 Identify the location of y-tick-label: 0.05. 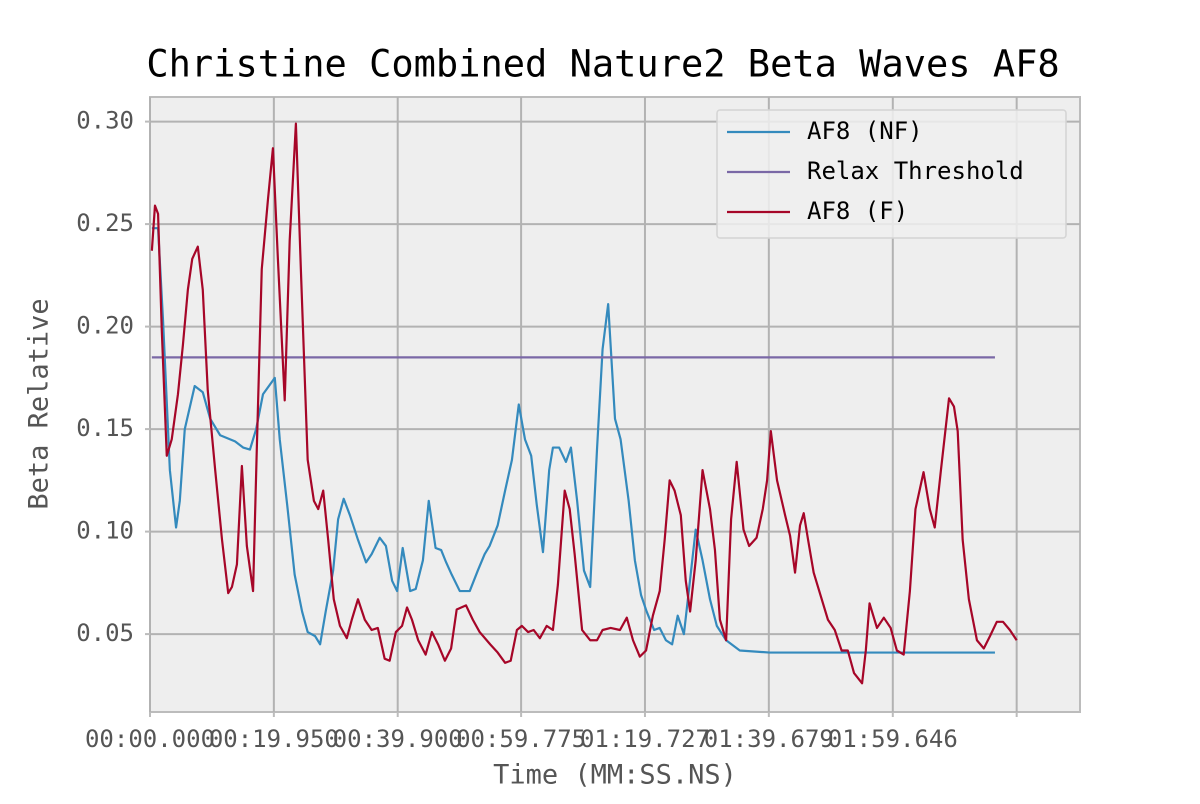
(105, 633).